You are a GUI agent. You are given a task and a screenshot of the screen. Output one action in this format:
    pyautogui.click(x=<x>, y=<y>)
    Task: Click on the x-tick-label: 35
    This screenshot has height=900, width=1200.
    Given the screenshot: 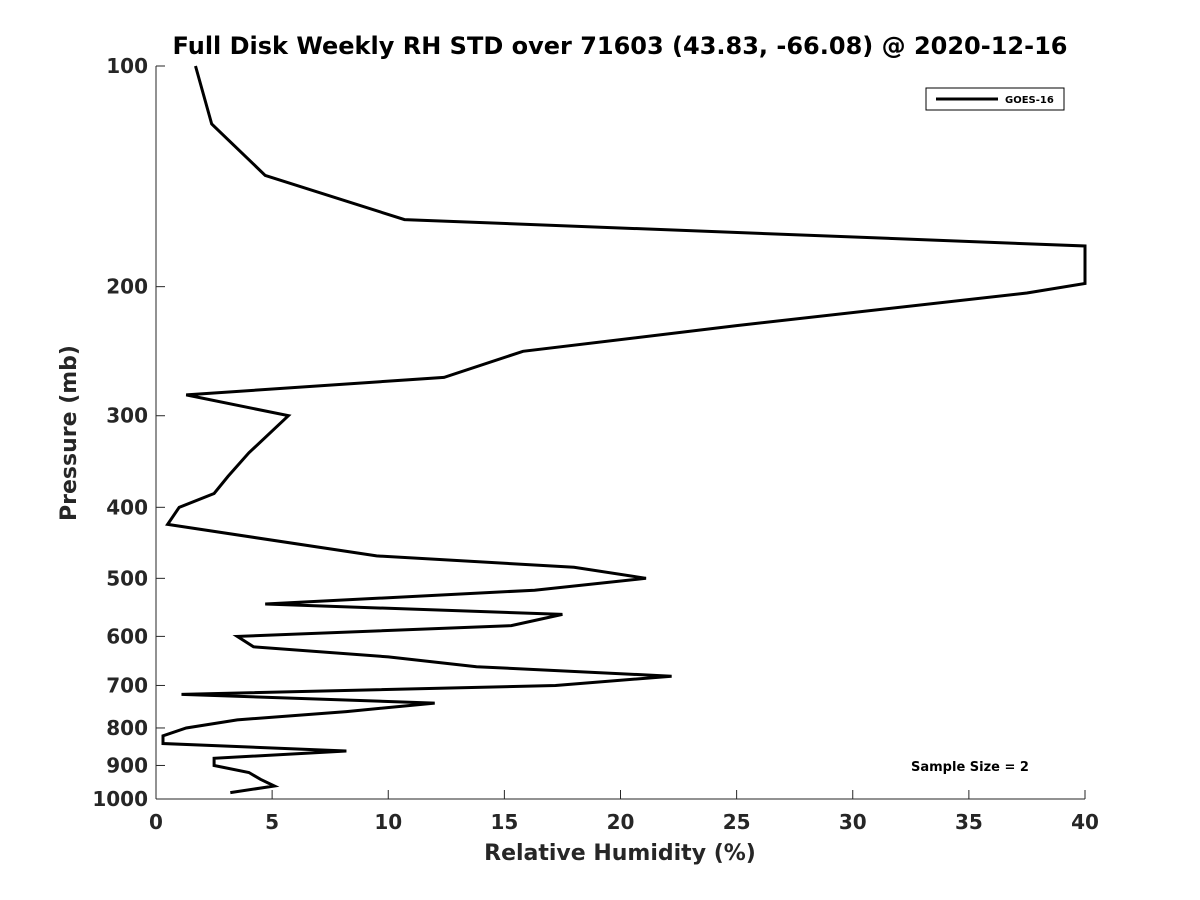 What is the action you would take?
    pyautogui.click(x=969, y=822)
    